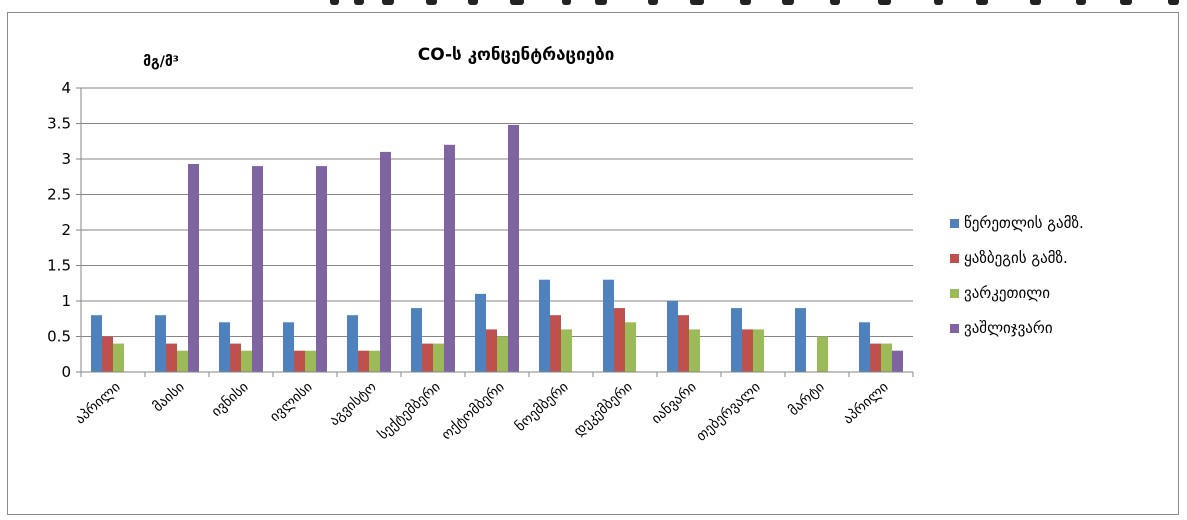 This screenshot has width=1187, height=520. Describe the element at coordinates (66, 230) in the screenshot. I see `y-tick-label: 2` at that location.